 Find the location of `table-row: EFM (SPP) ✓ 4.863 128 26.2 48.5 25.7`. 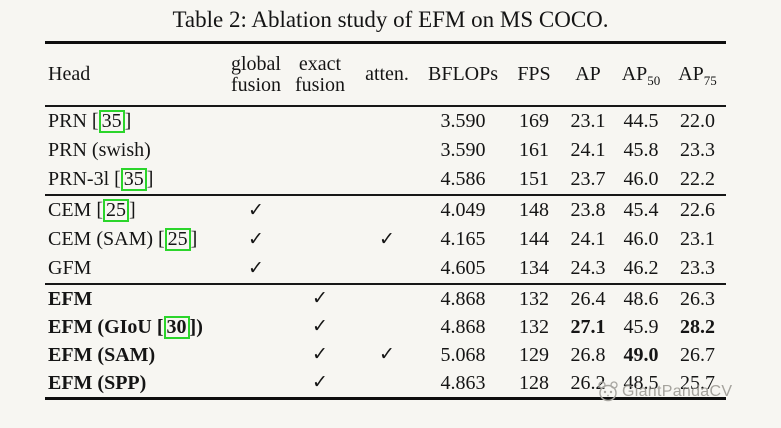

table-row: EFM (SPP) ✓ 4.863 128 26.2 48.5 25.7 is located at coordinates (385, 383).